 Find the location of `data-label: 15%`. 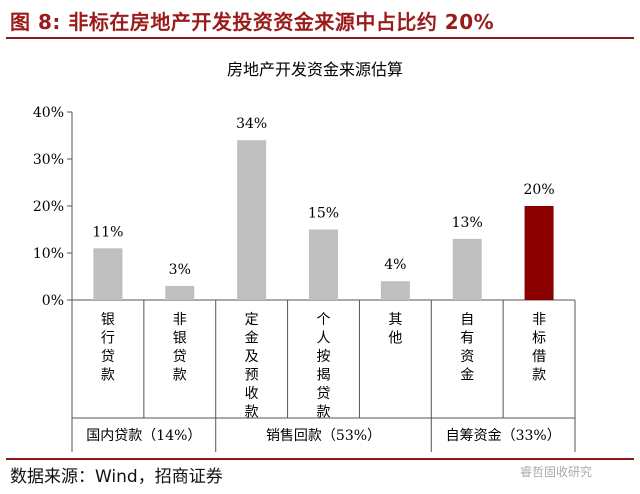

data-label: 15% is located at coordinates (323, 214).